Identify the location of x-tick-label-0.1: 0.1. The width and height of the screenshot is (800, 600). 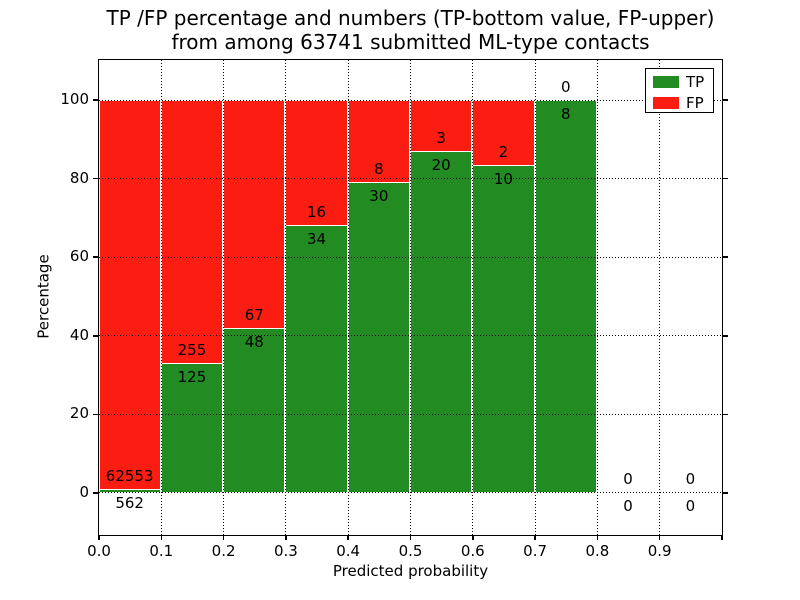
(161, 551).